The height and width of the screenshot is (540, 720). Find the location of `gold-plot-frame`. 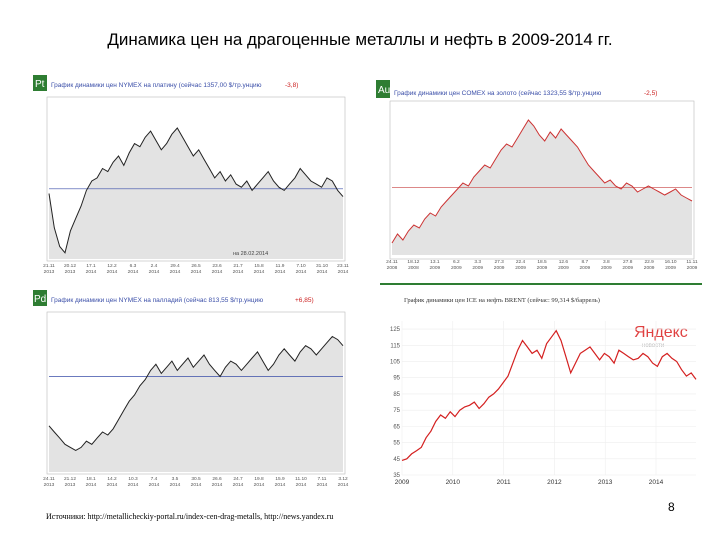

gold-plot-frame is located at coordinates (542, 180).